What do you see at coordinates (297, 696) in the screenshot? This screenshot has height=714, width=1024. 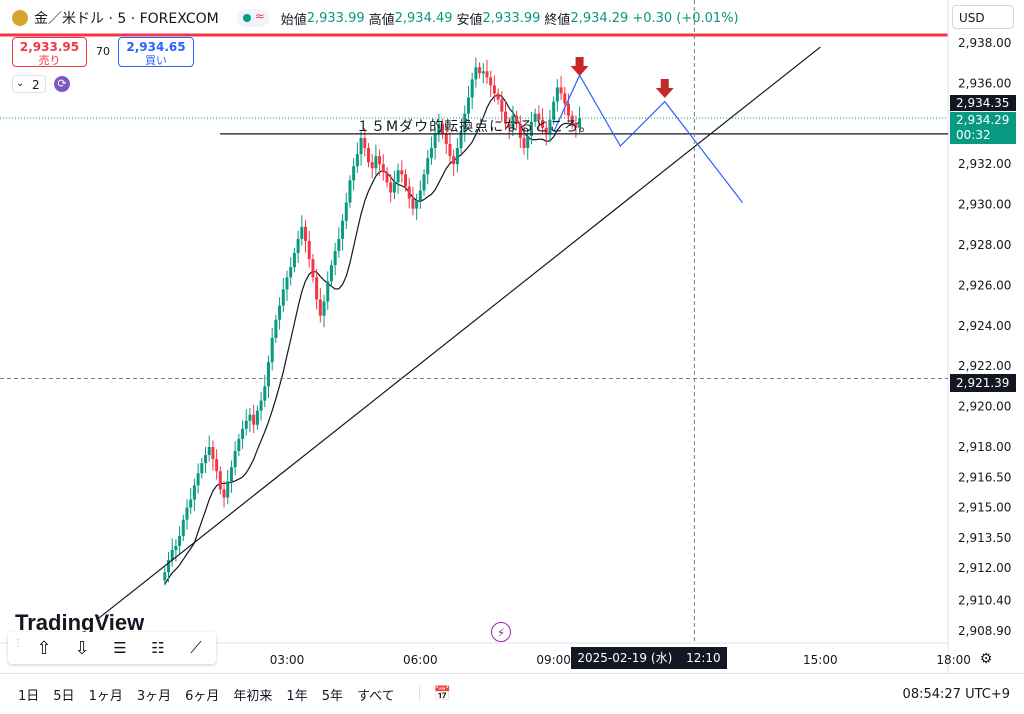 I see `range-1y: 1年` at bounding box center [297, 696].